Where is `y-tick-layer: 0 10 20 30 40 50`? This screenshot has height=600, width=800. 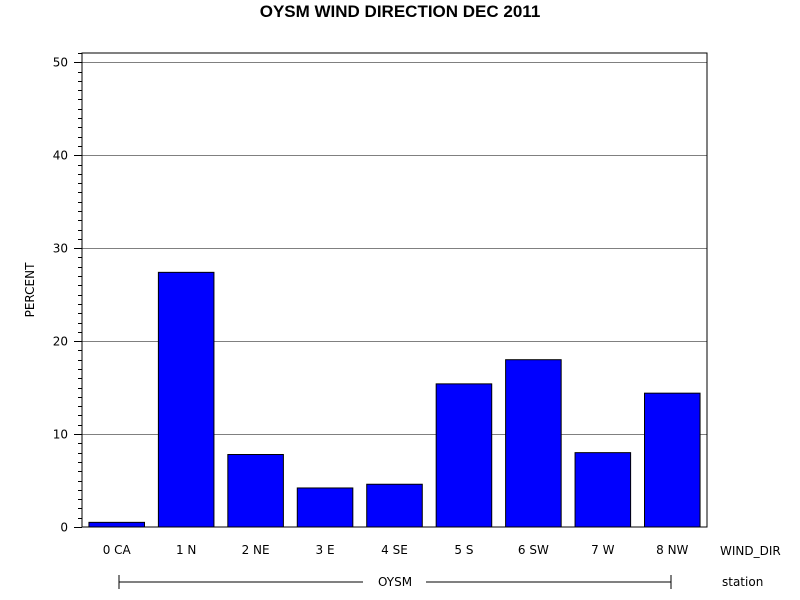 y-tick-layer: 0 10 20 30 40 50 is located at coordinates (67, 294).